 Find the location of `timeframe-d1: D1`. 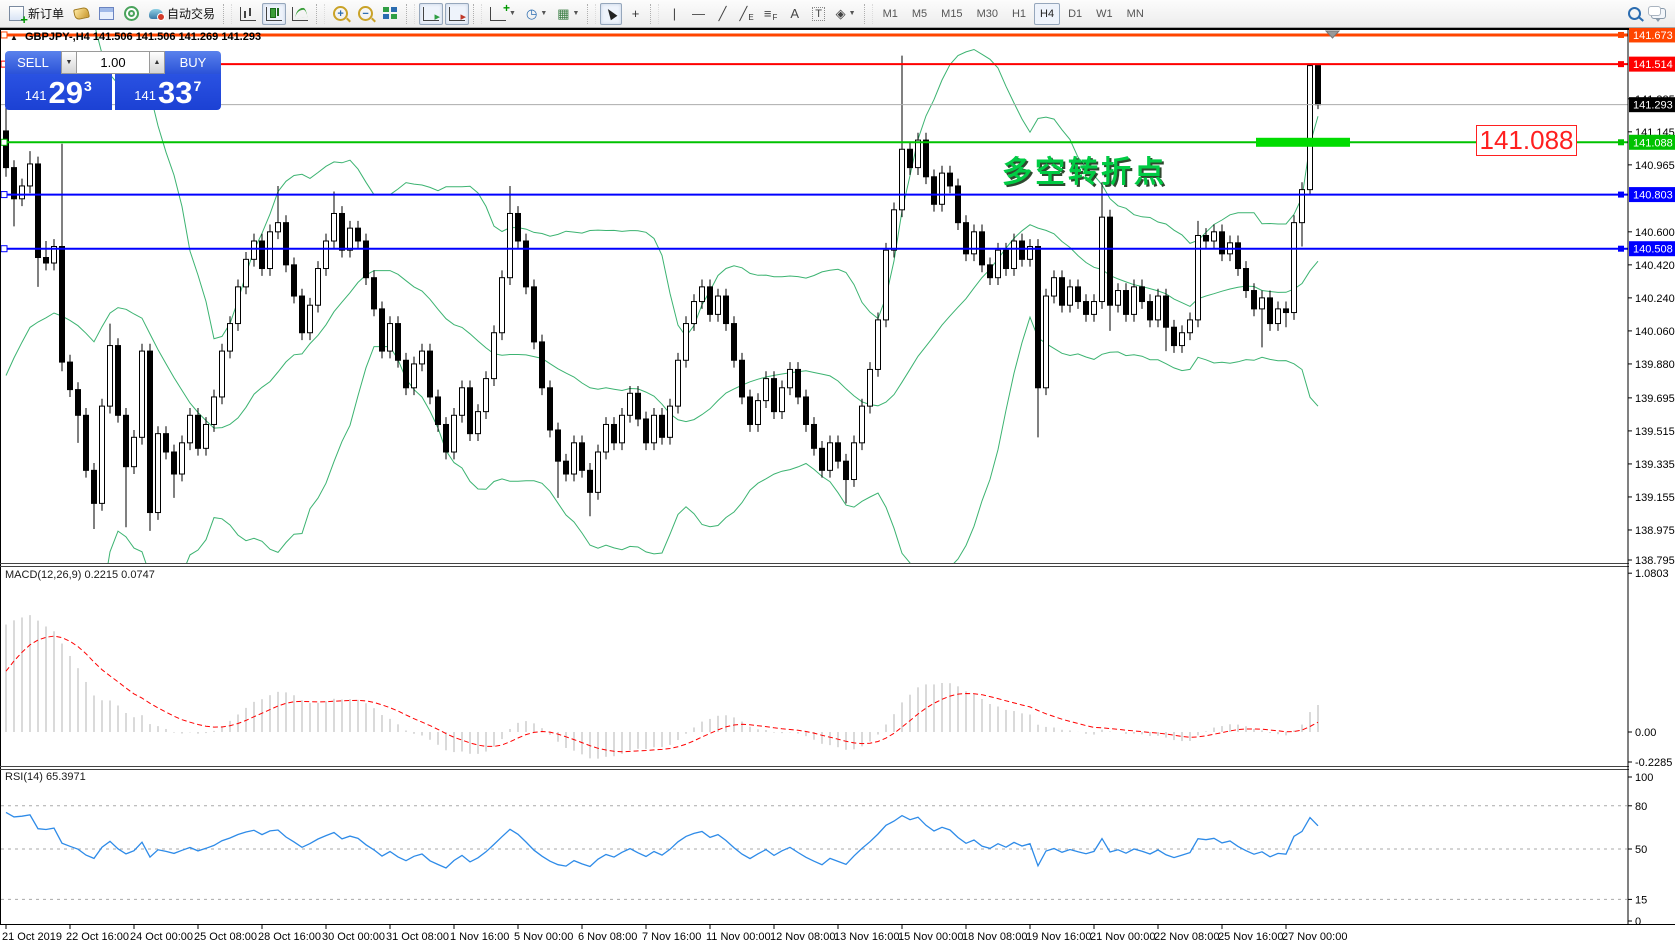

timeframe-d1: D1 is located at coordinates (1075, 13).